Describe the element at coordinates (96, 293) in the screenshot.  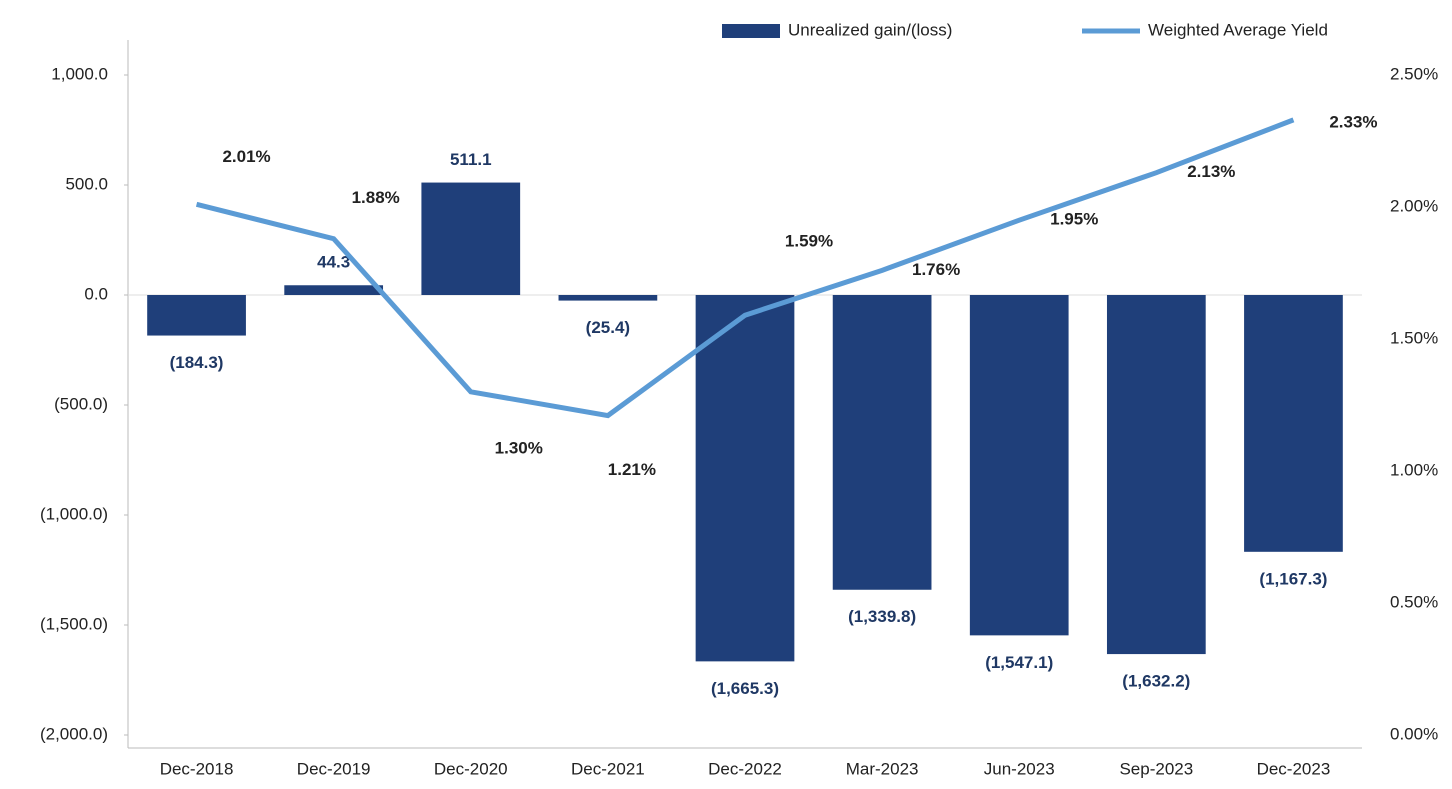
I see `y-tick-label: 0.0` at that location.